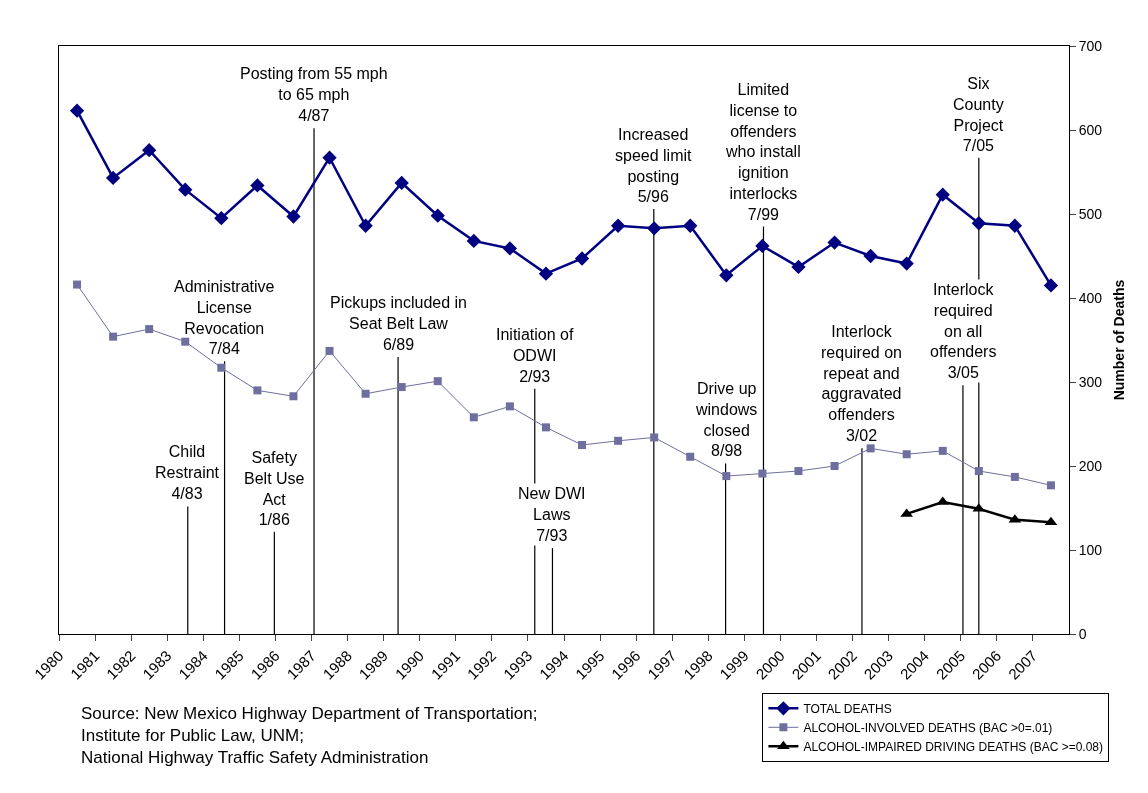  Describe the element at coordinates (1090, 549) in the screenshot. I see `y-tick-label: 100` at that location.